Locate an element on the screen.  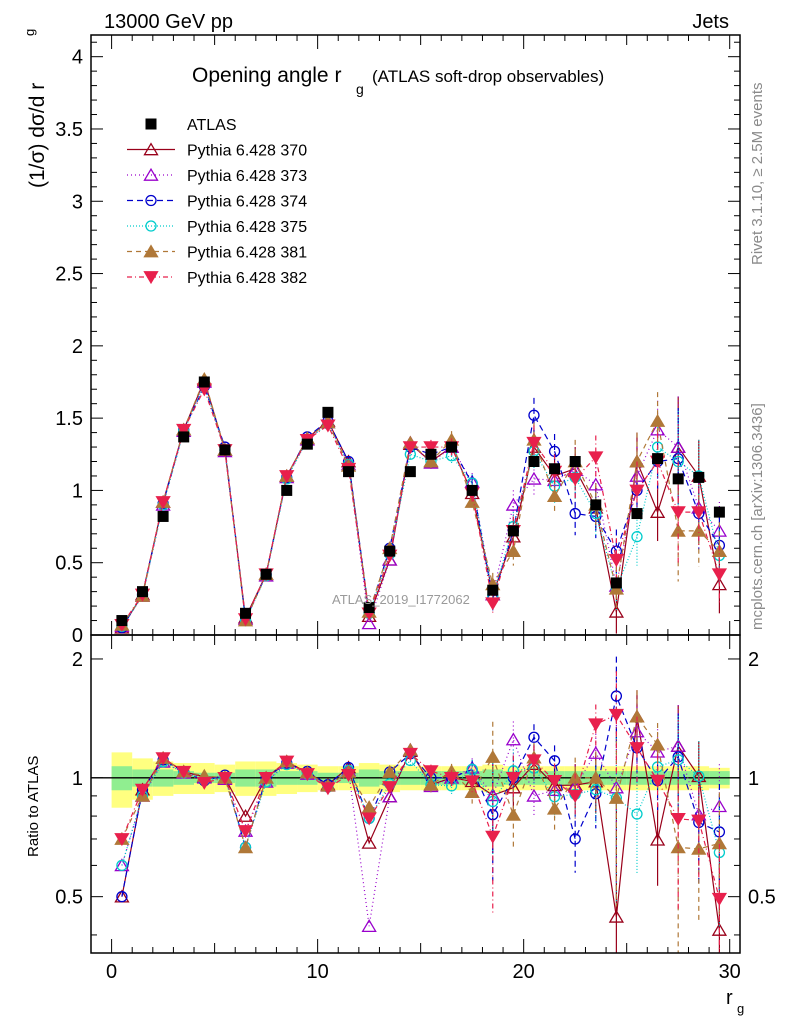
ratio-tick-label-right: 0.5 is located at coordinates (762, 898).